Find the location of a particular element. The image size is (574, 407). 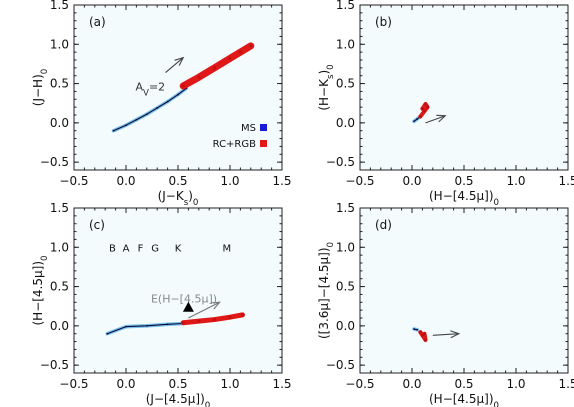

legend-label: RC+RGB is located at coordinates (235, 144).